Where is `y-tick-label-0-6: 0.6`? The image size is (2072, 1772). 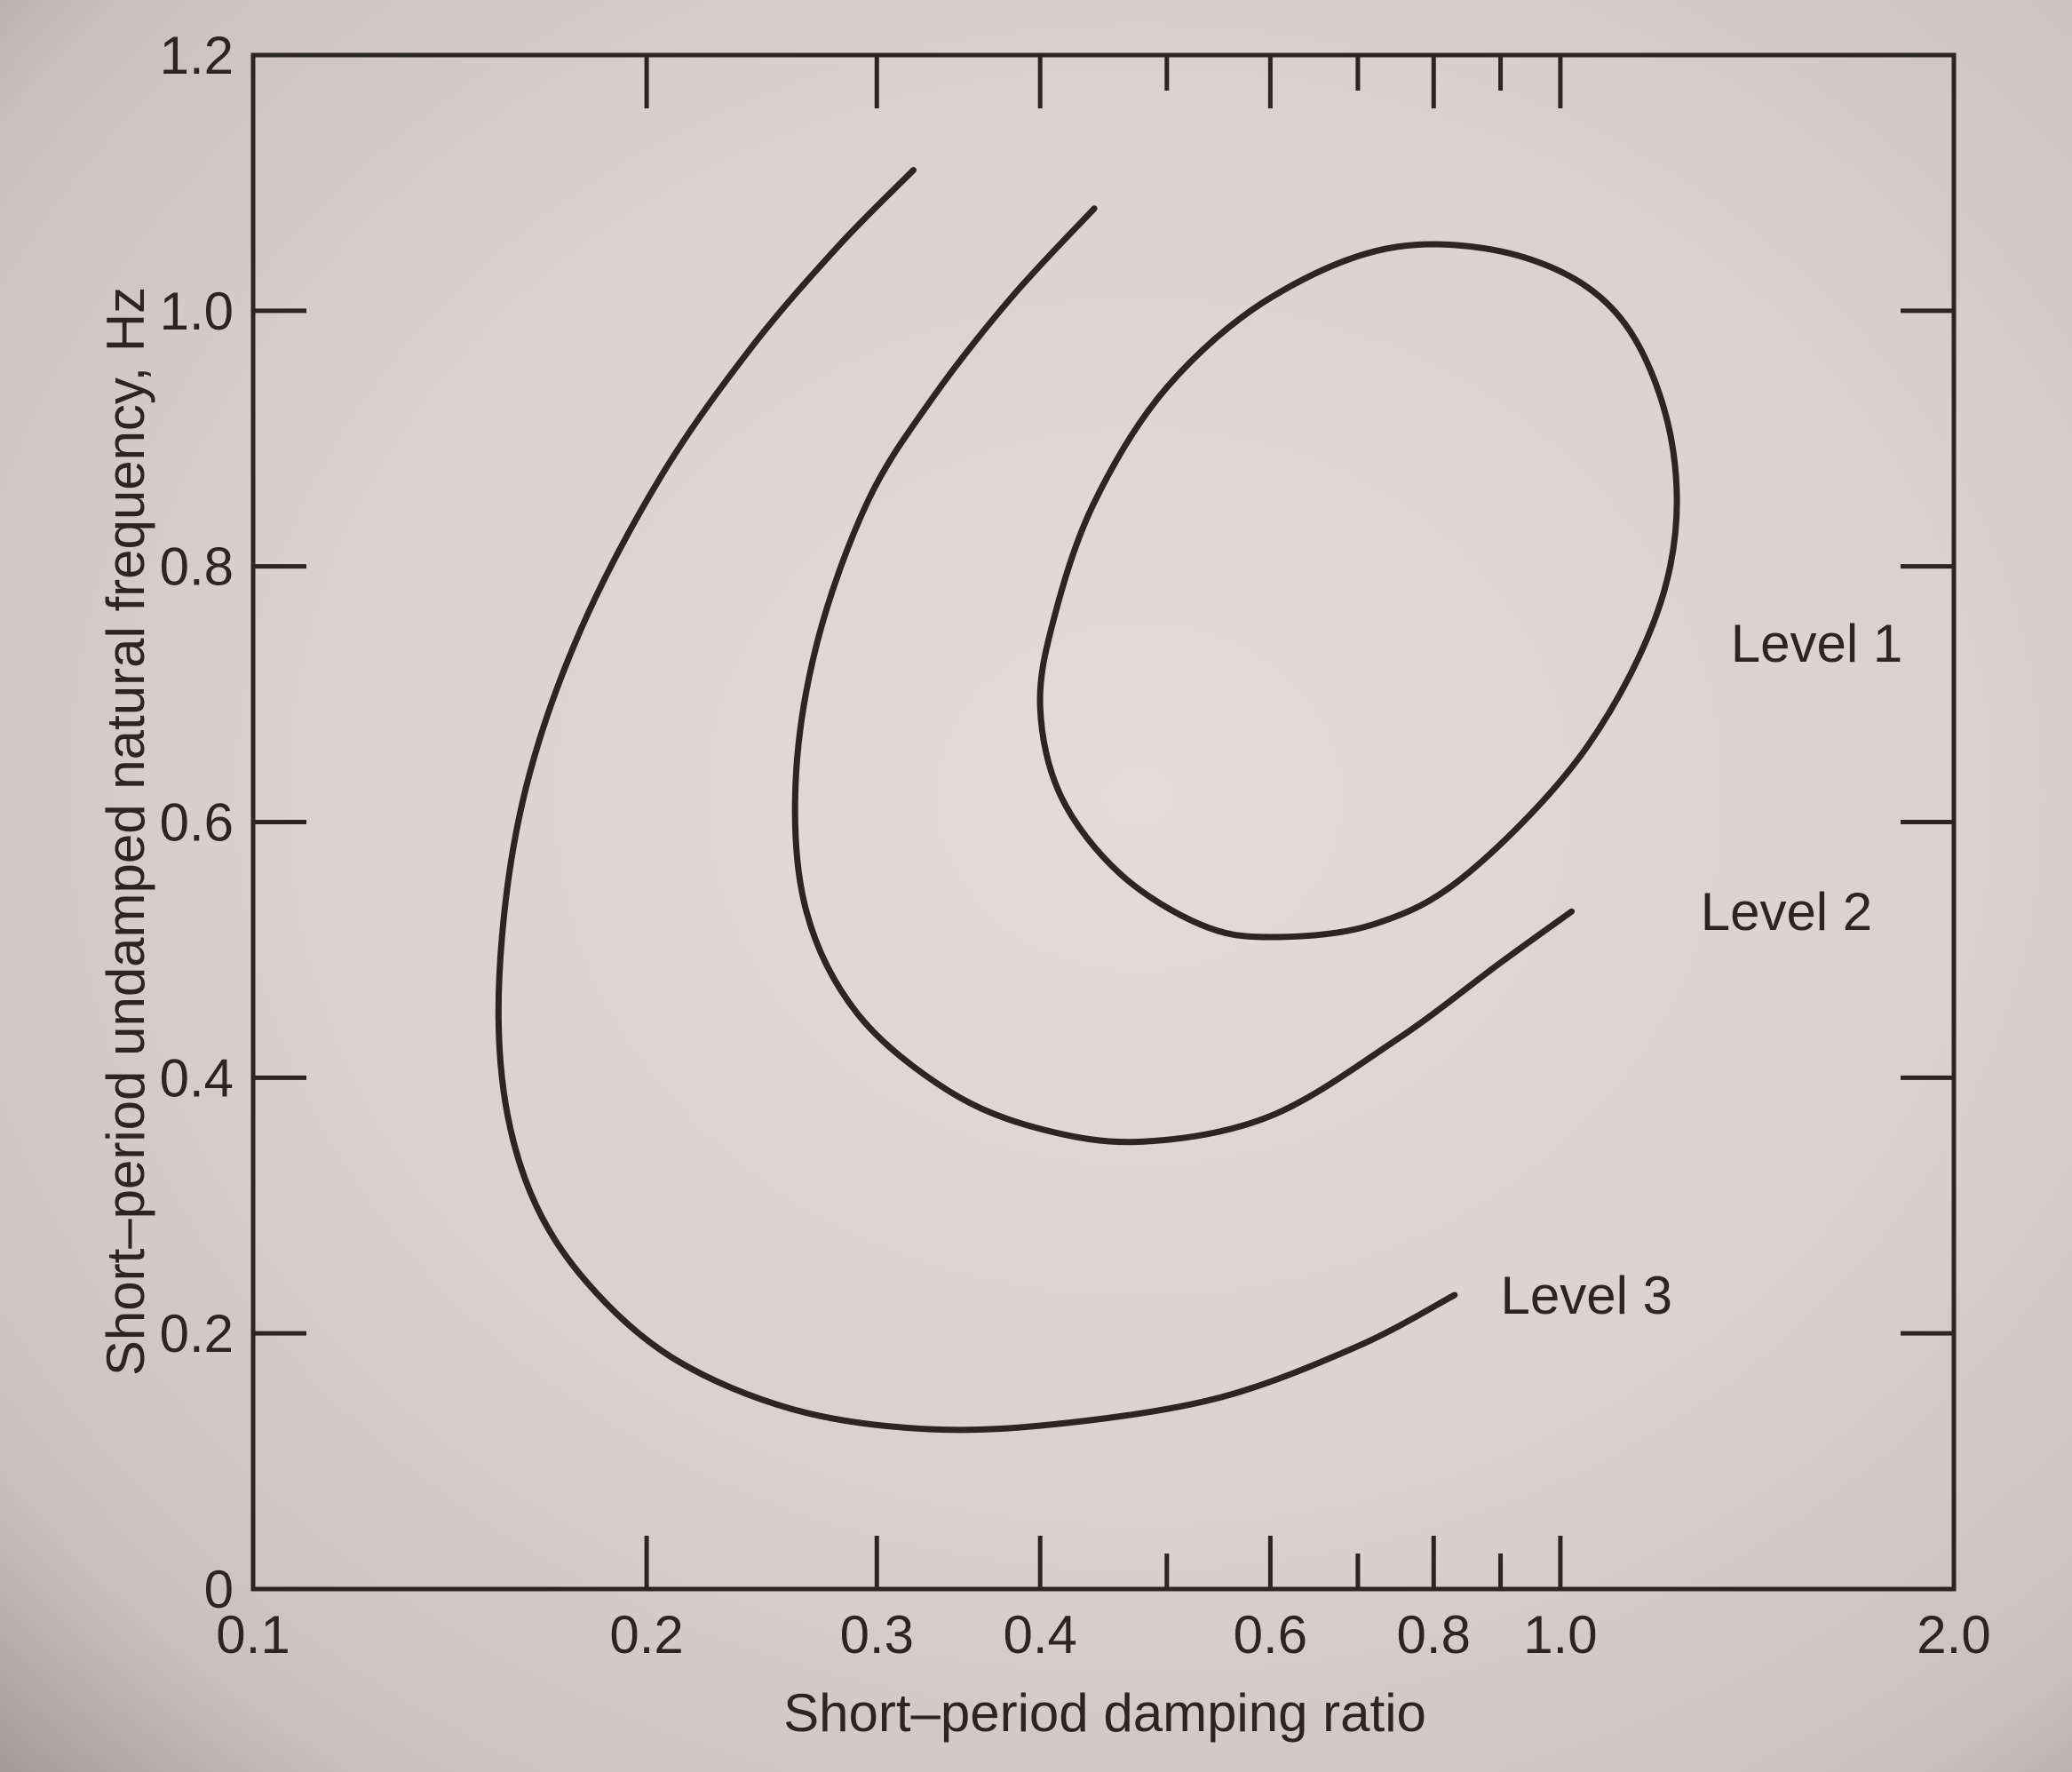
y-tick-label-0-6: 0.6 is located at coordinates (197, 823).